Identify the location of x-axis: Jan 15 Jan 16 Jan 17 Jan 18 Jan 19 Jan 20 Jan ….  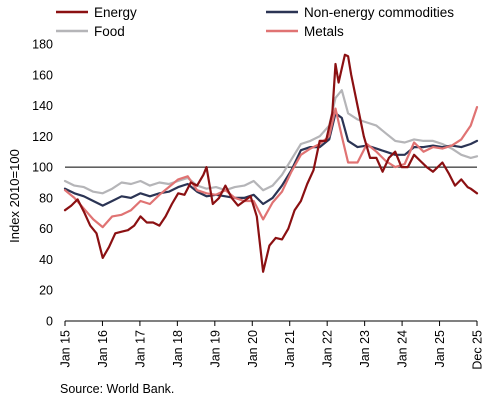
(272, 345).